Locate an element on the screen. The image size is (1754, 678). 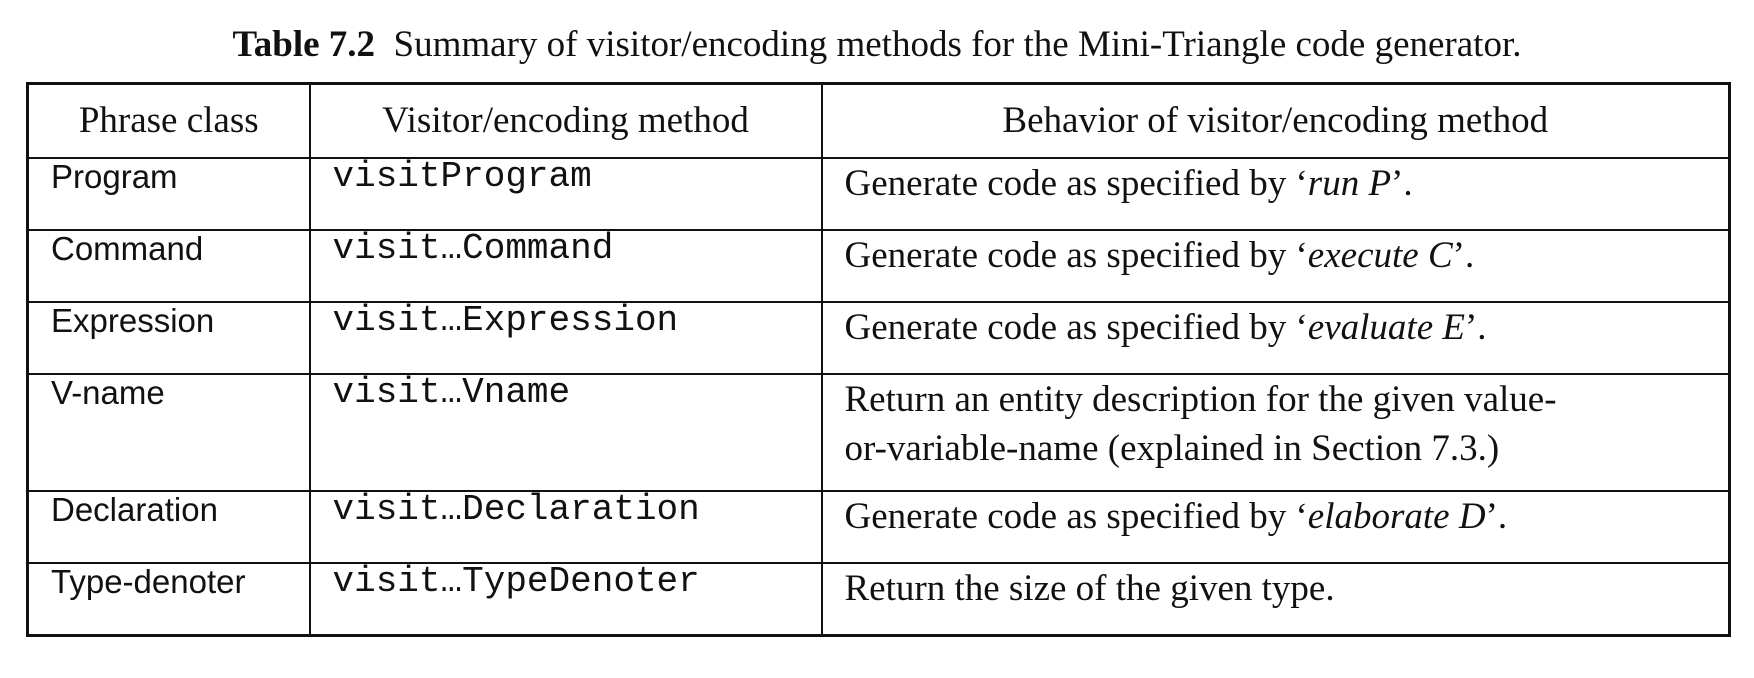
behavior-emphasis: run P is located at coordinates (1349, 183).